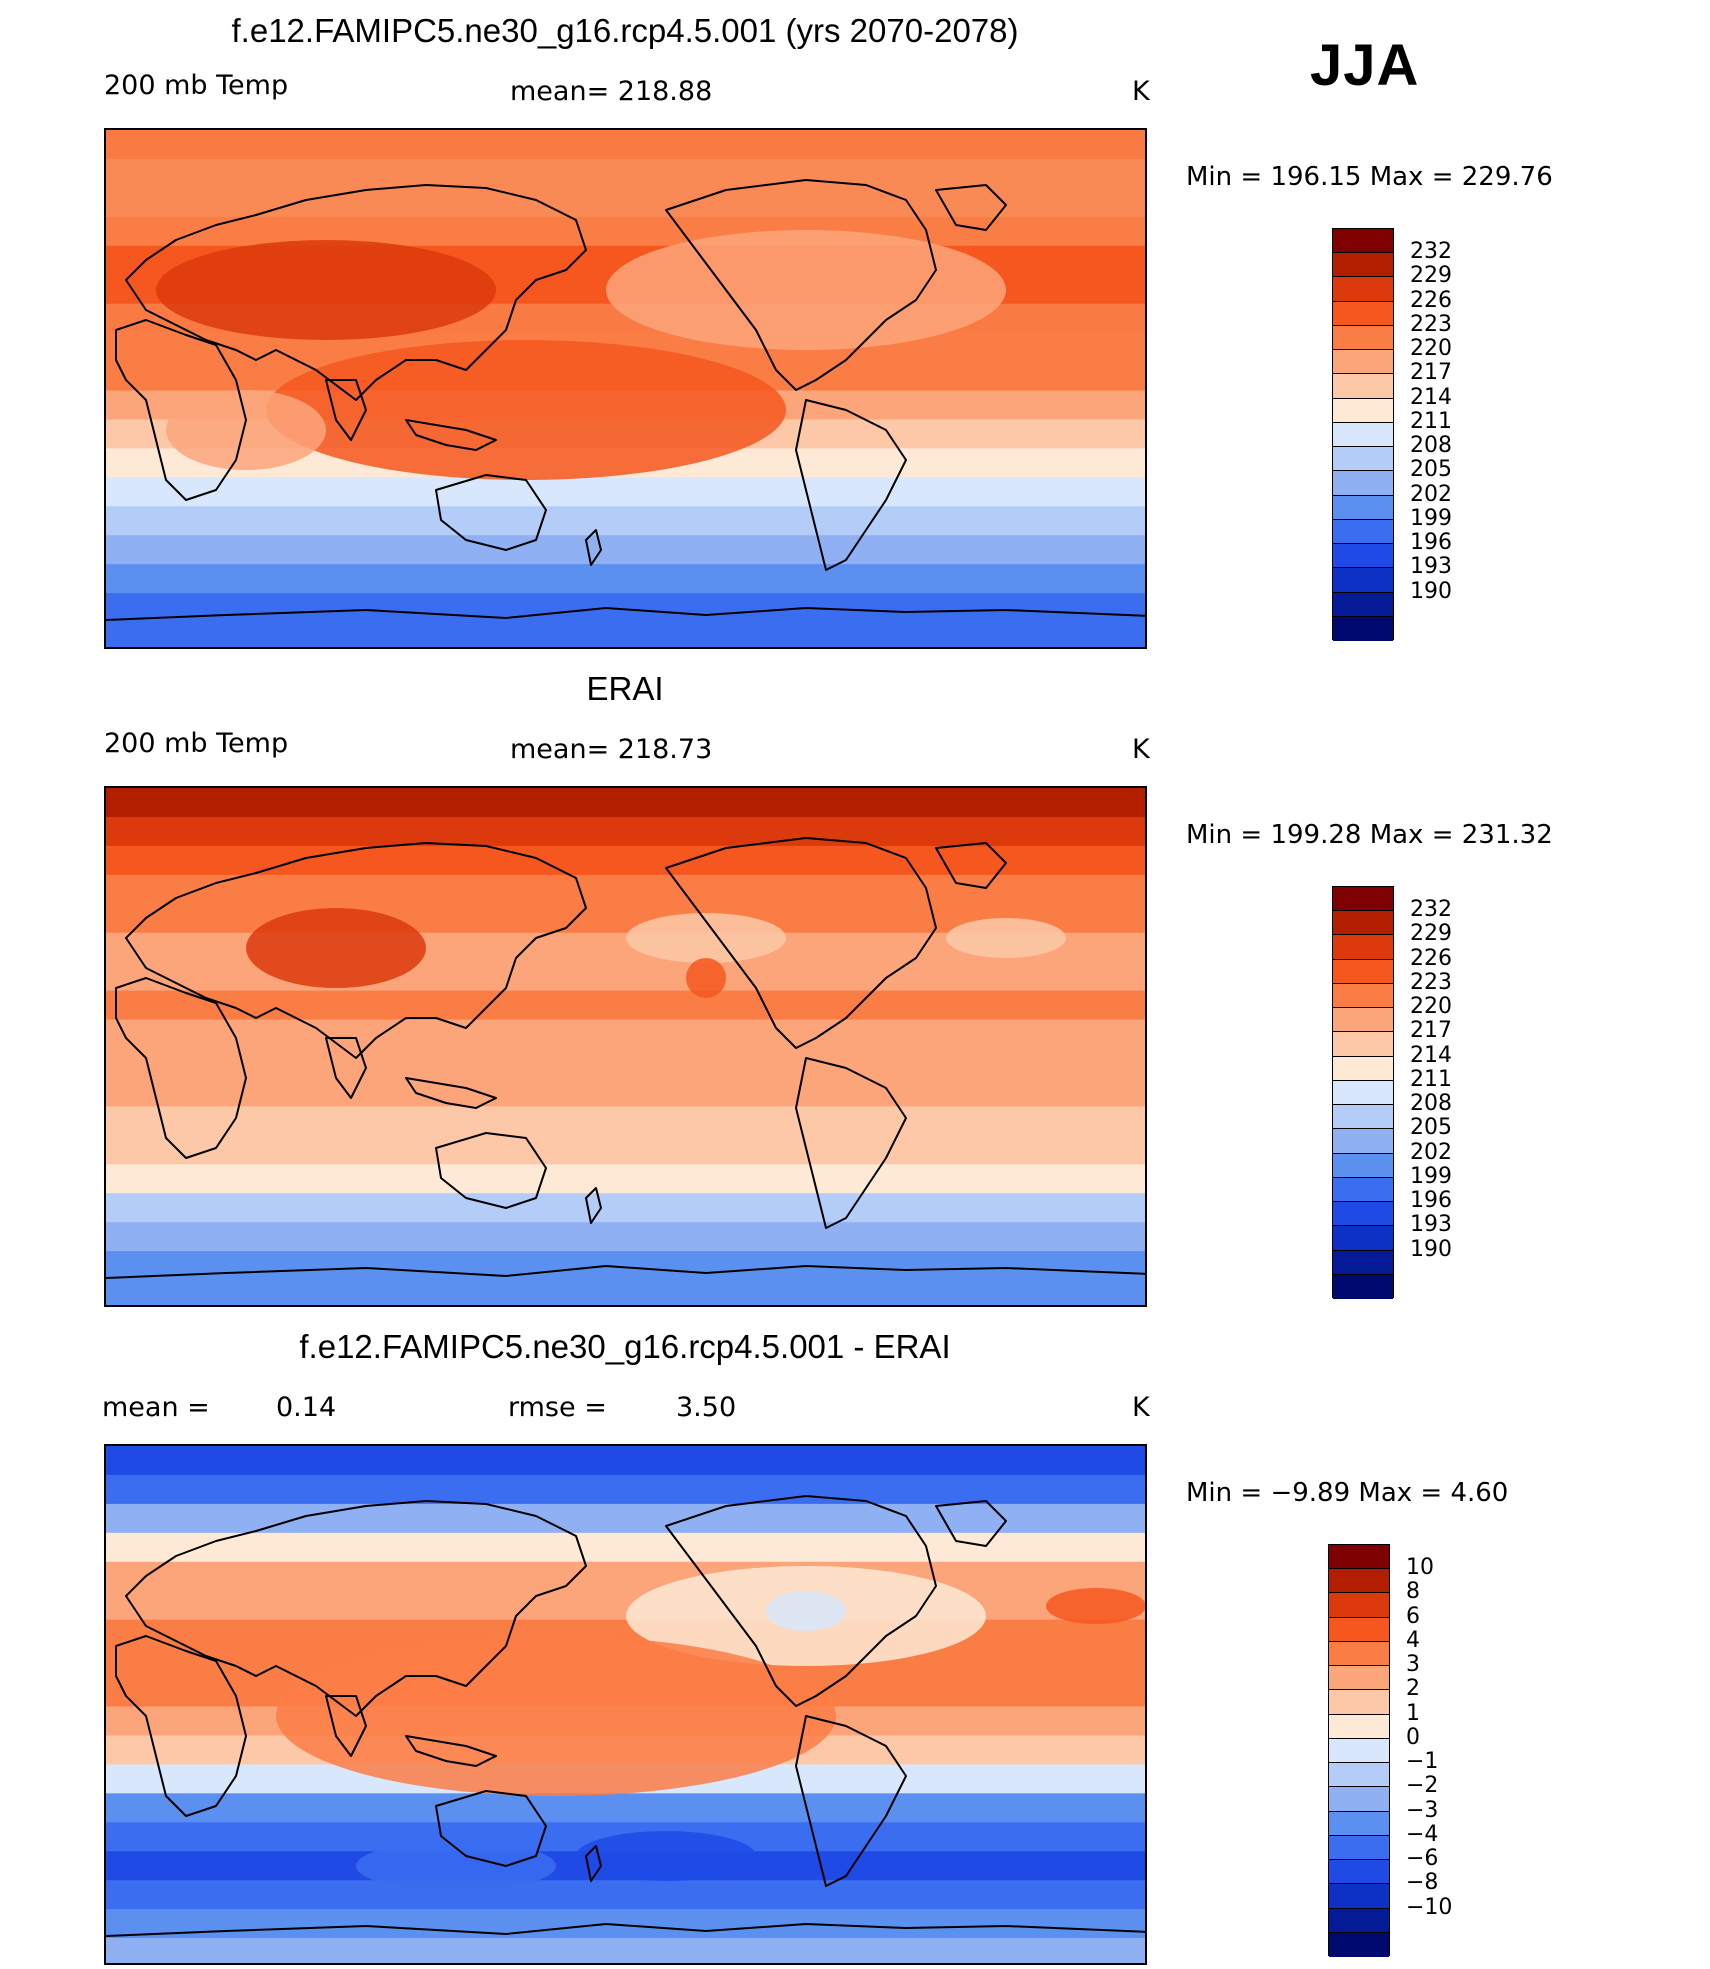 The image size is (1710, 1969). I want to click on colorbar-tick-label: 217, so click(1431, 373).